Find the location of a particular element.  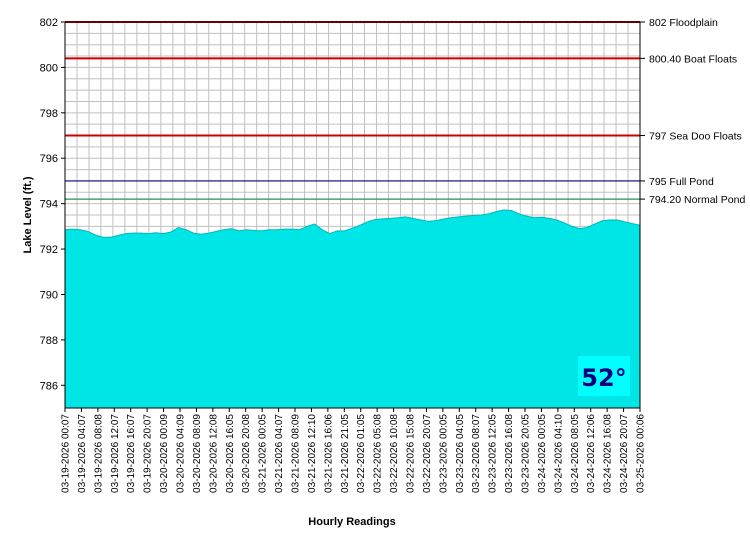

x-tick-label: 03-21-2026 00:05 is located at coordinates (263, 453).